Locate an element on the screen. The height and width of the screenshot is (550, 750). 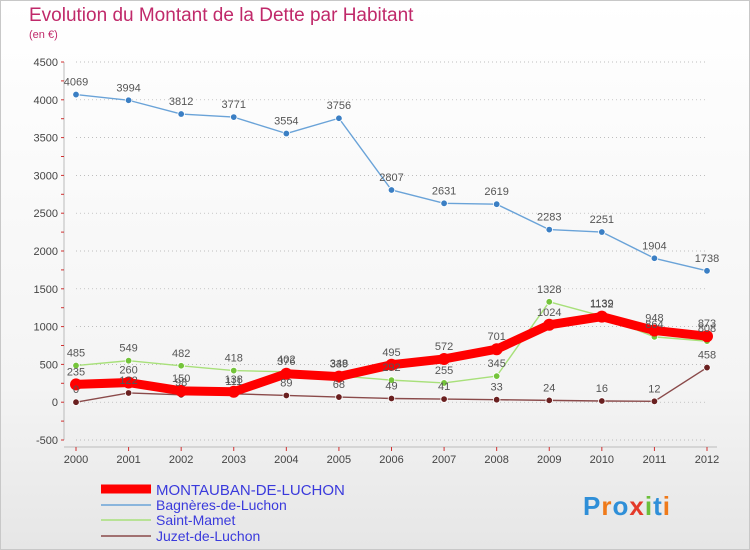
logo-letter: r is located at coordinates (607, 506).